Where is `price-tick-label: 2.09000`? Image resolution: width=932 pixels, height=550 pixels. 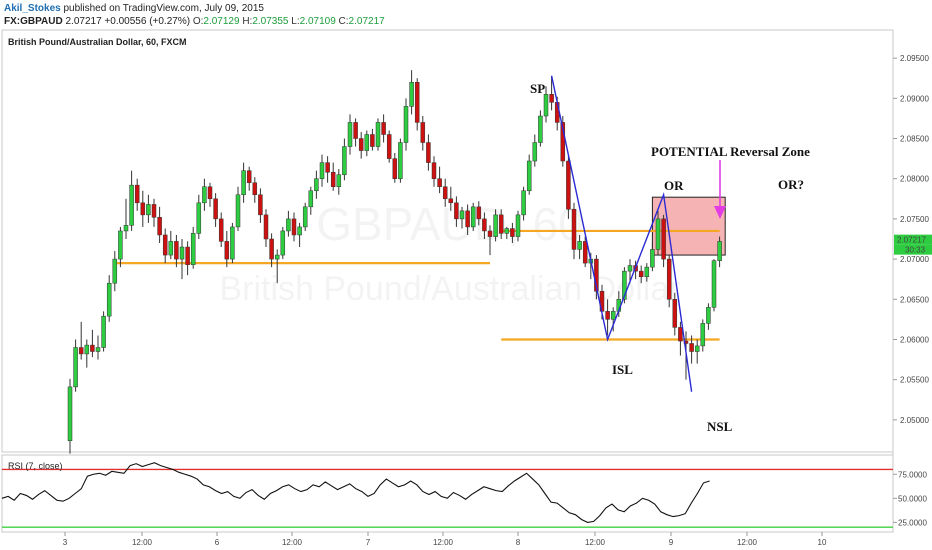
price-tick-label: 2.09000 is located at coordinates (914, 98).